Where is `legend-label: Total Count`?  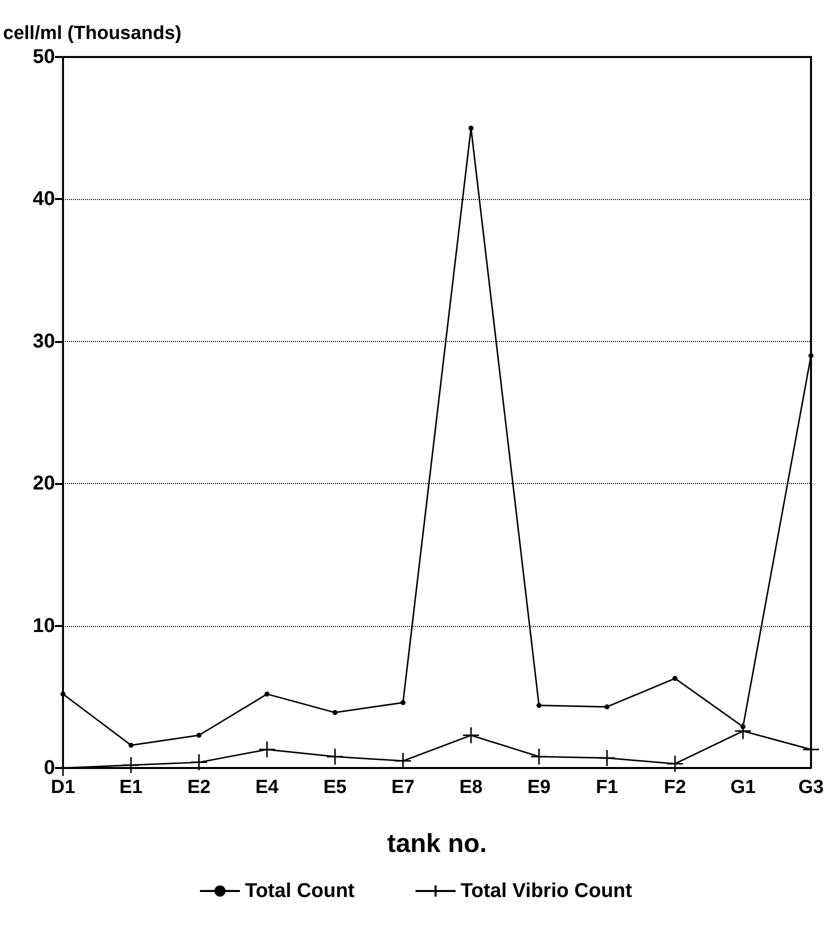
legend-label: Total Count is located at coordinates (299, 891).